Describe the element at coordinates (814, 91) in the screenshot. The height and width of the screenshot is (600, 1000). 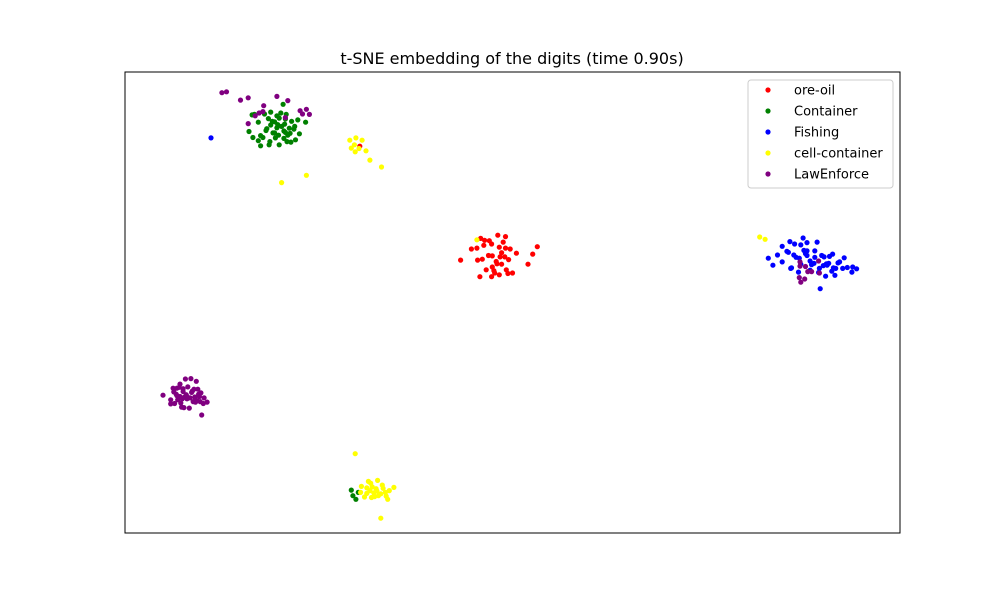
I see `legend-label: ore-oil` at that location.